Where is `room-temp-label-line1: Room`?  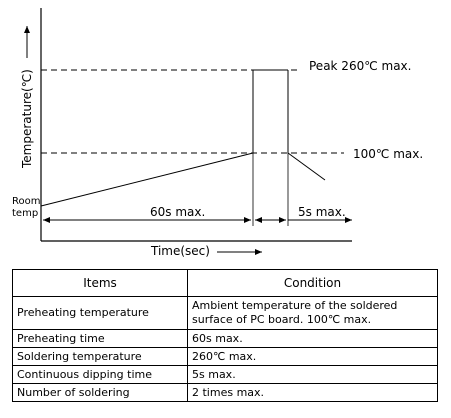 room-temp-label-line1: Room is located at coordinates (26, 201).